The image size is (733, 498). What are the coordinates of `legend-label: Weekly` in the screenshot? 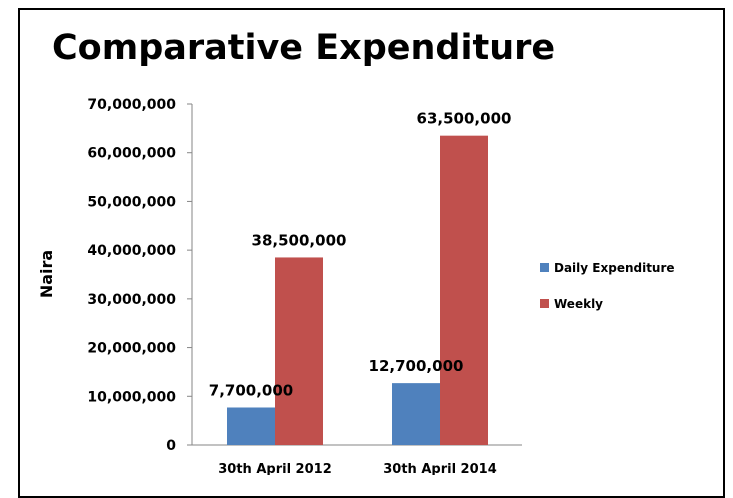 It's located at (578, 304).